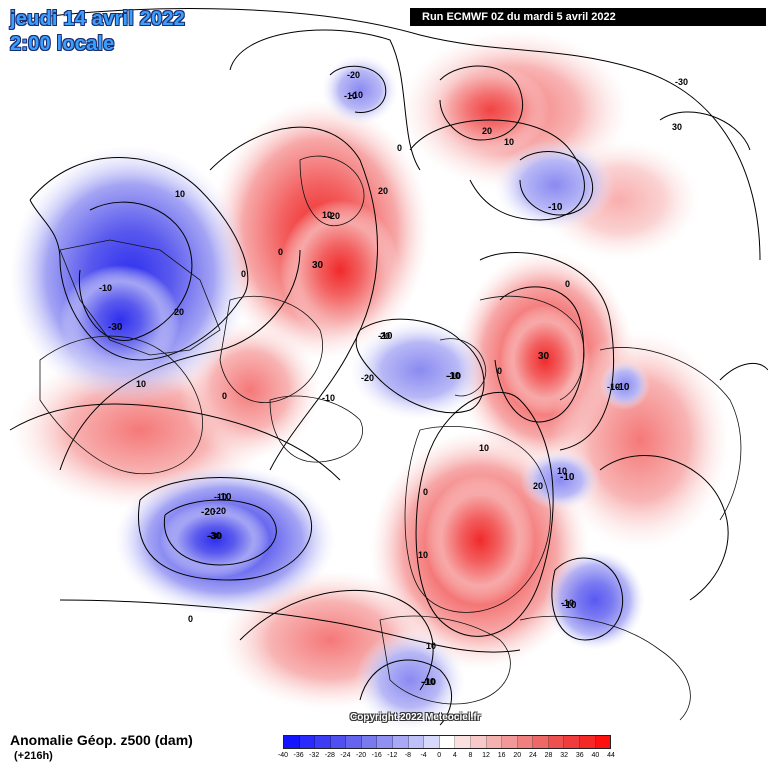 The width and height of the screenshot is (768, 768). I want to click on legend-tick-label: 24, so click(532, 755).